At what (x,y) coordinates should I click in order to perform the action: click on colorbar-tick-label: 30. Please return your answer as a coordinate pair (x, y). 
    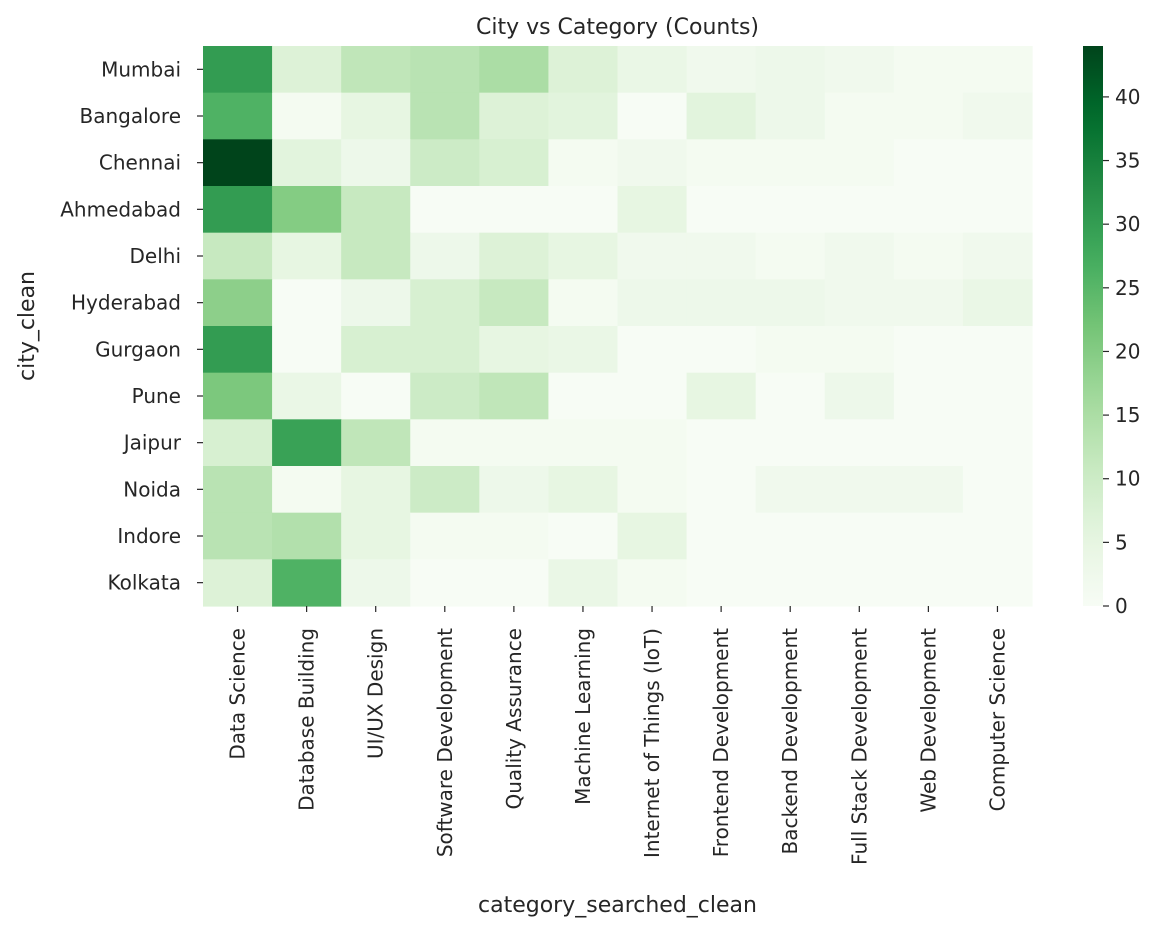
    Looking at the image, I should click on (1127, 224).